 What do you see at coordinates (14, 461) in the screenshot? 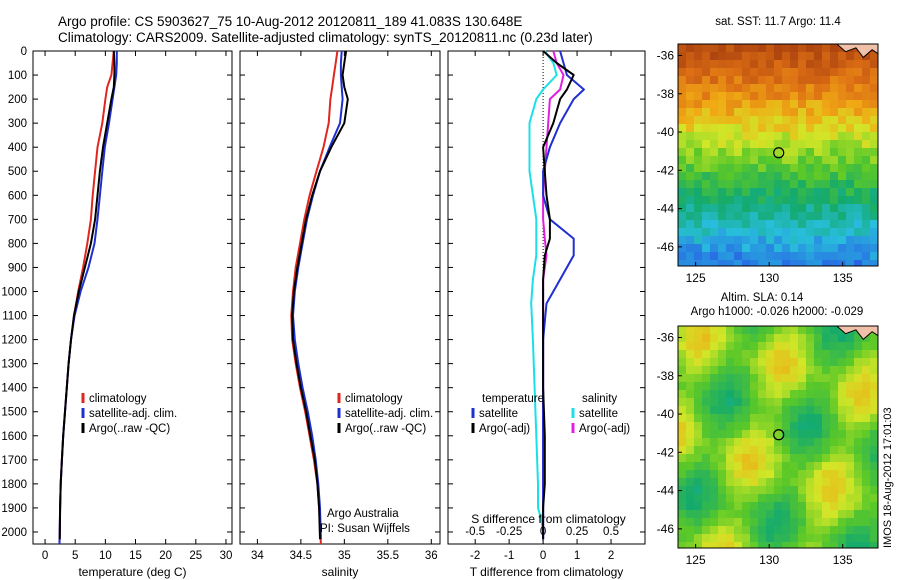
I see `depth-tick-label: 1700` at bounding box center [14, 461].